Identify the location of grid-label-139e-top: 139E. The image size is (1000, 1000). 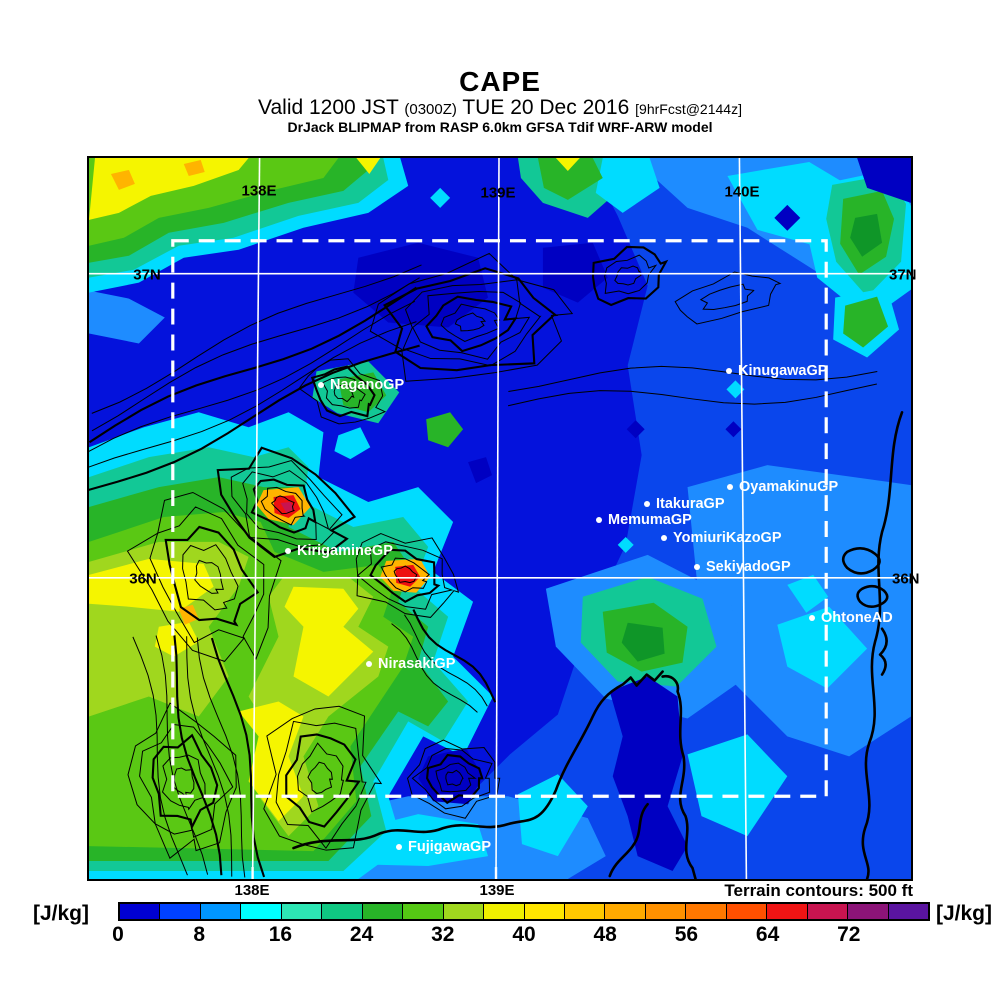
(498, 193).